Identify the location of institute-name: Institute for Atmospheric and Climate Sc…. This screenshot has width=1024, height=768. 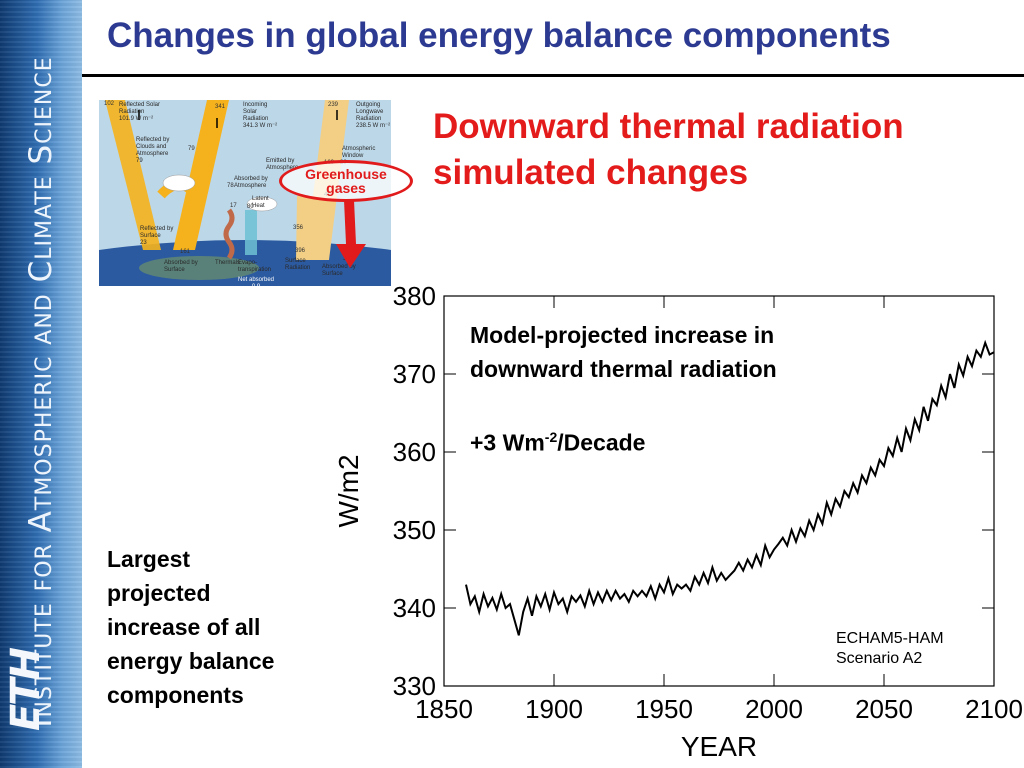
(41, 392).